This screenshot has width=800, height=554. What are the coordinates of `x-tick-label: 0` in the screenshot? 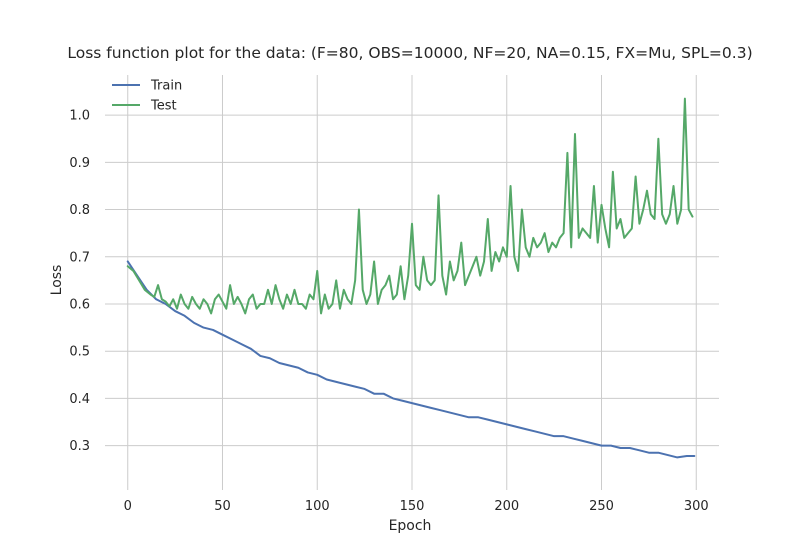 It's located at (128, 506).